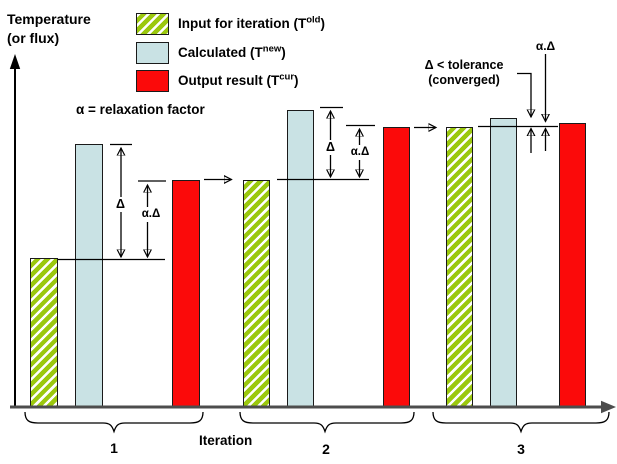 Image resolution: width=617 pixels, height=464 pixels. I want to click on relaxation-factor-note: α = relaxation factor, so click(140, 109).